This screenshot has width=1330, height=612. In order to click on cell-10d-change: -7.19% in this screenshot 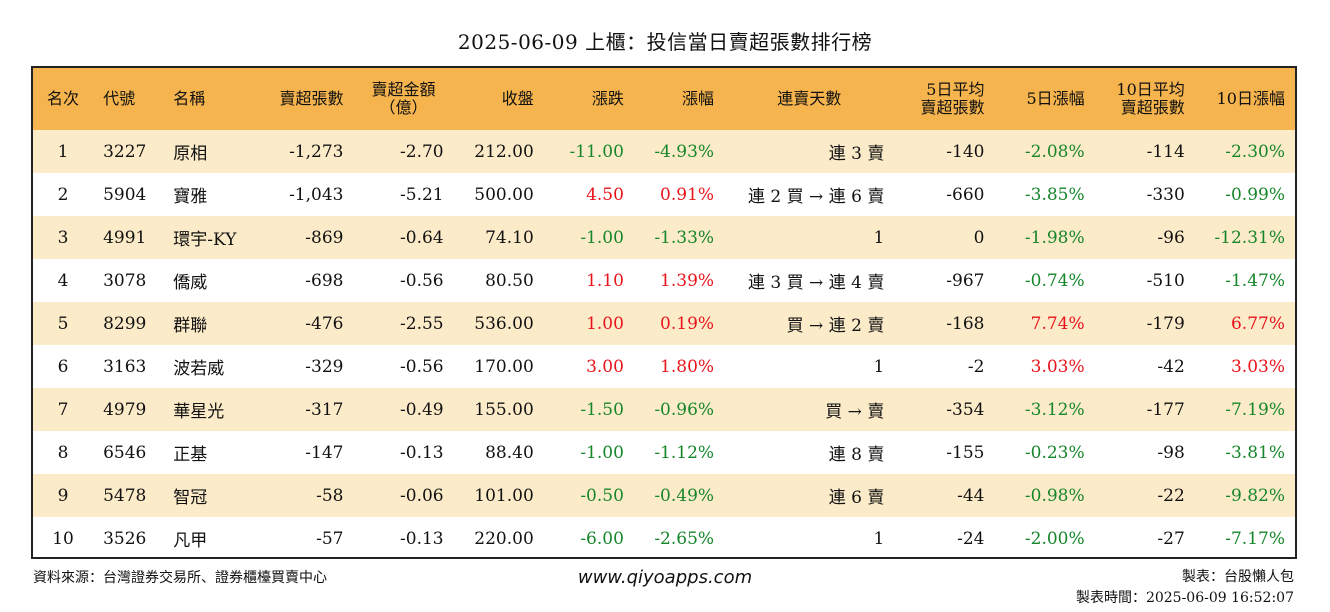, I will do `click(1255, 409)`.